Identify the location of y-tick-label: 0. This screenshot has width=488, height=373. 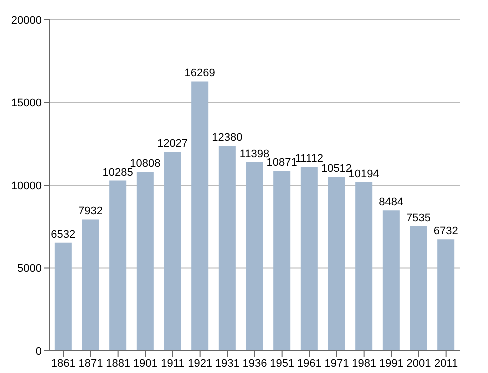
(39, 352).